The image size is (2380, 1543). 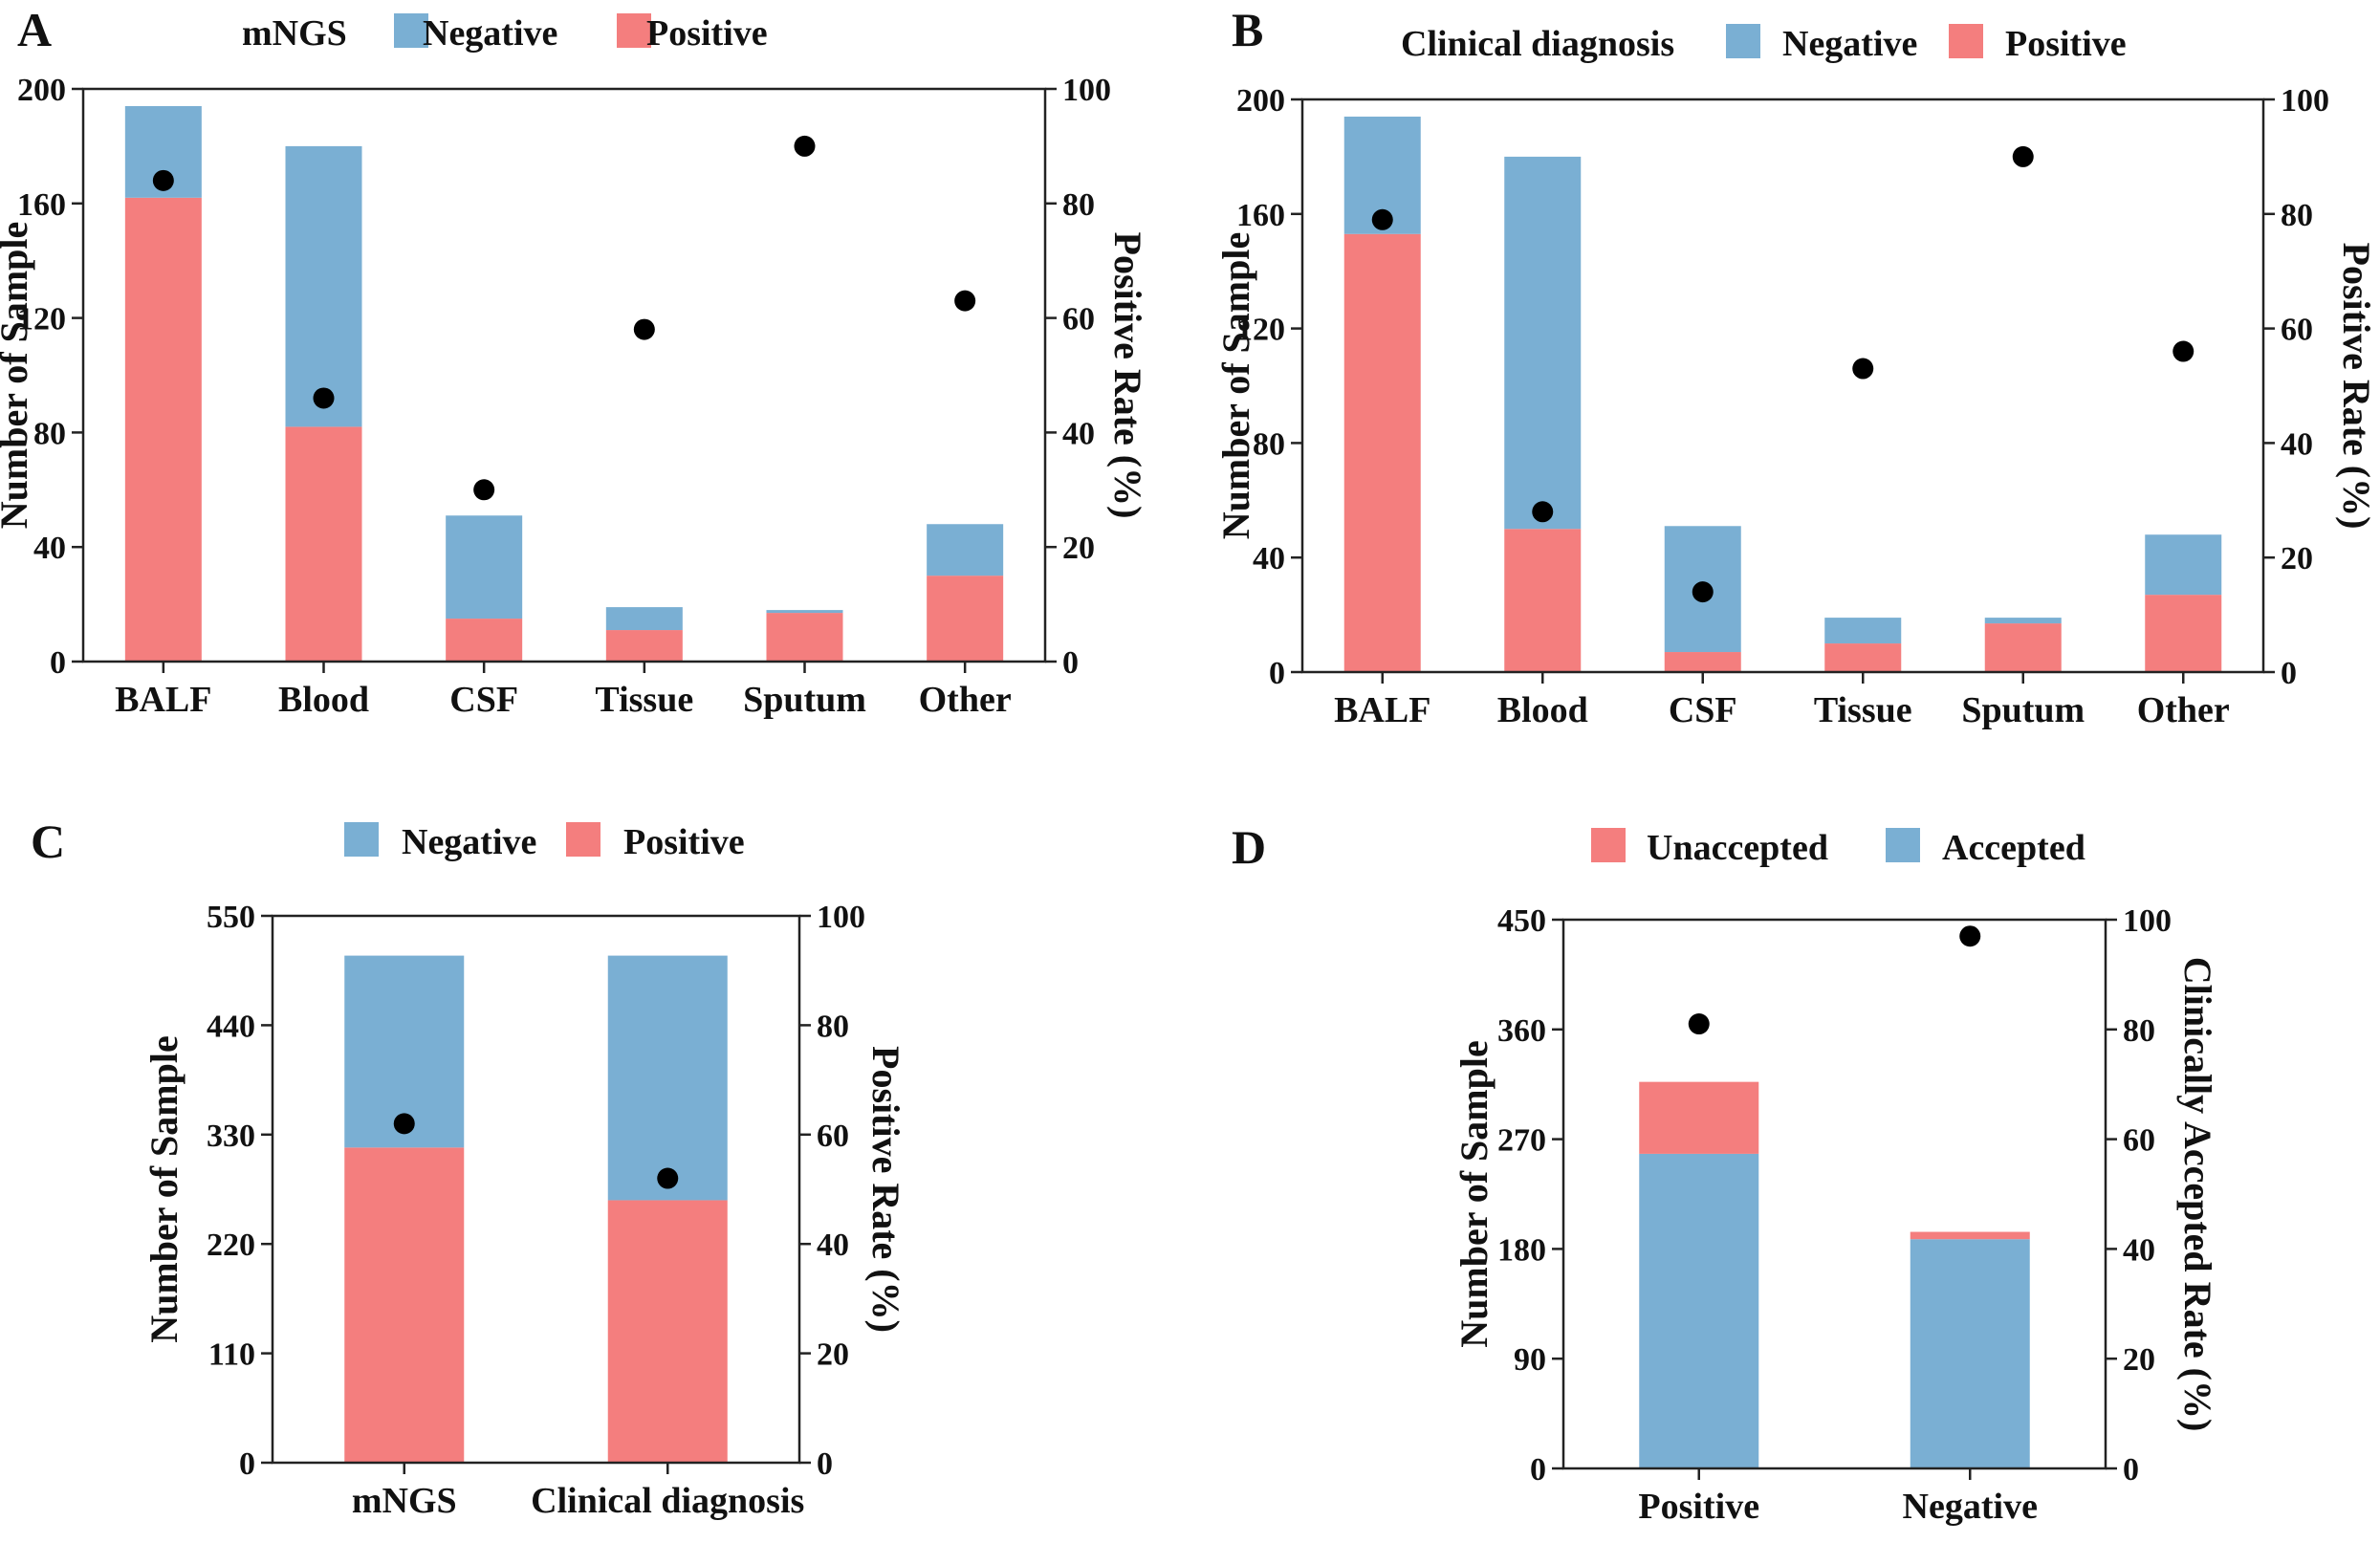 I want to click on y-tick-label: 110, so click(x=232, y=1355).